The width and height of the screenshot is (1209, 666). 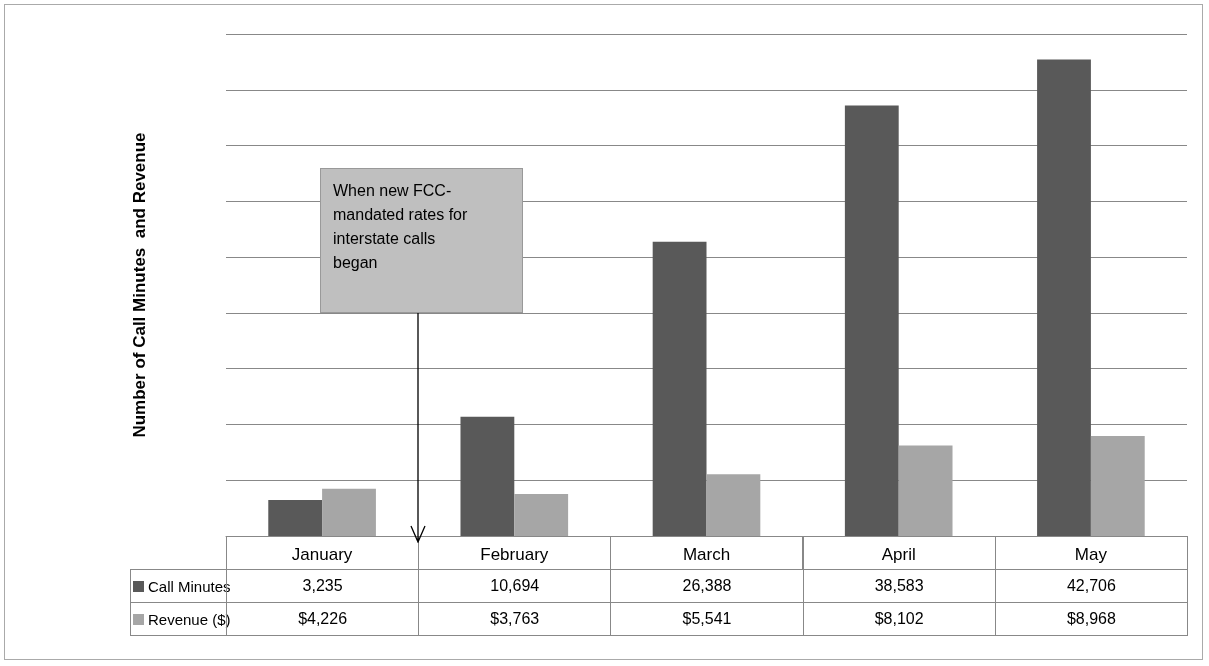 What do you see at coordinates (140, 285) in the screenshot?
I see `y-axis-title: Number of Call Minutes and Revenue` at bounding box center [140, 285].